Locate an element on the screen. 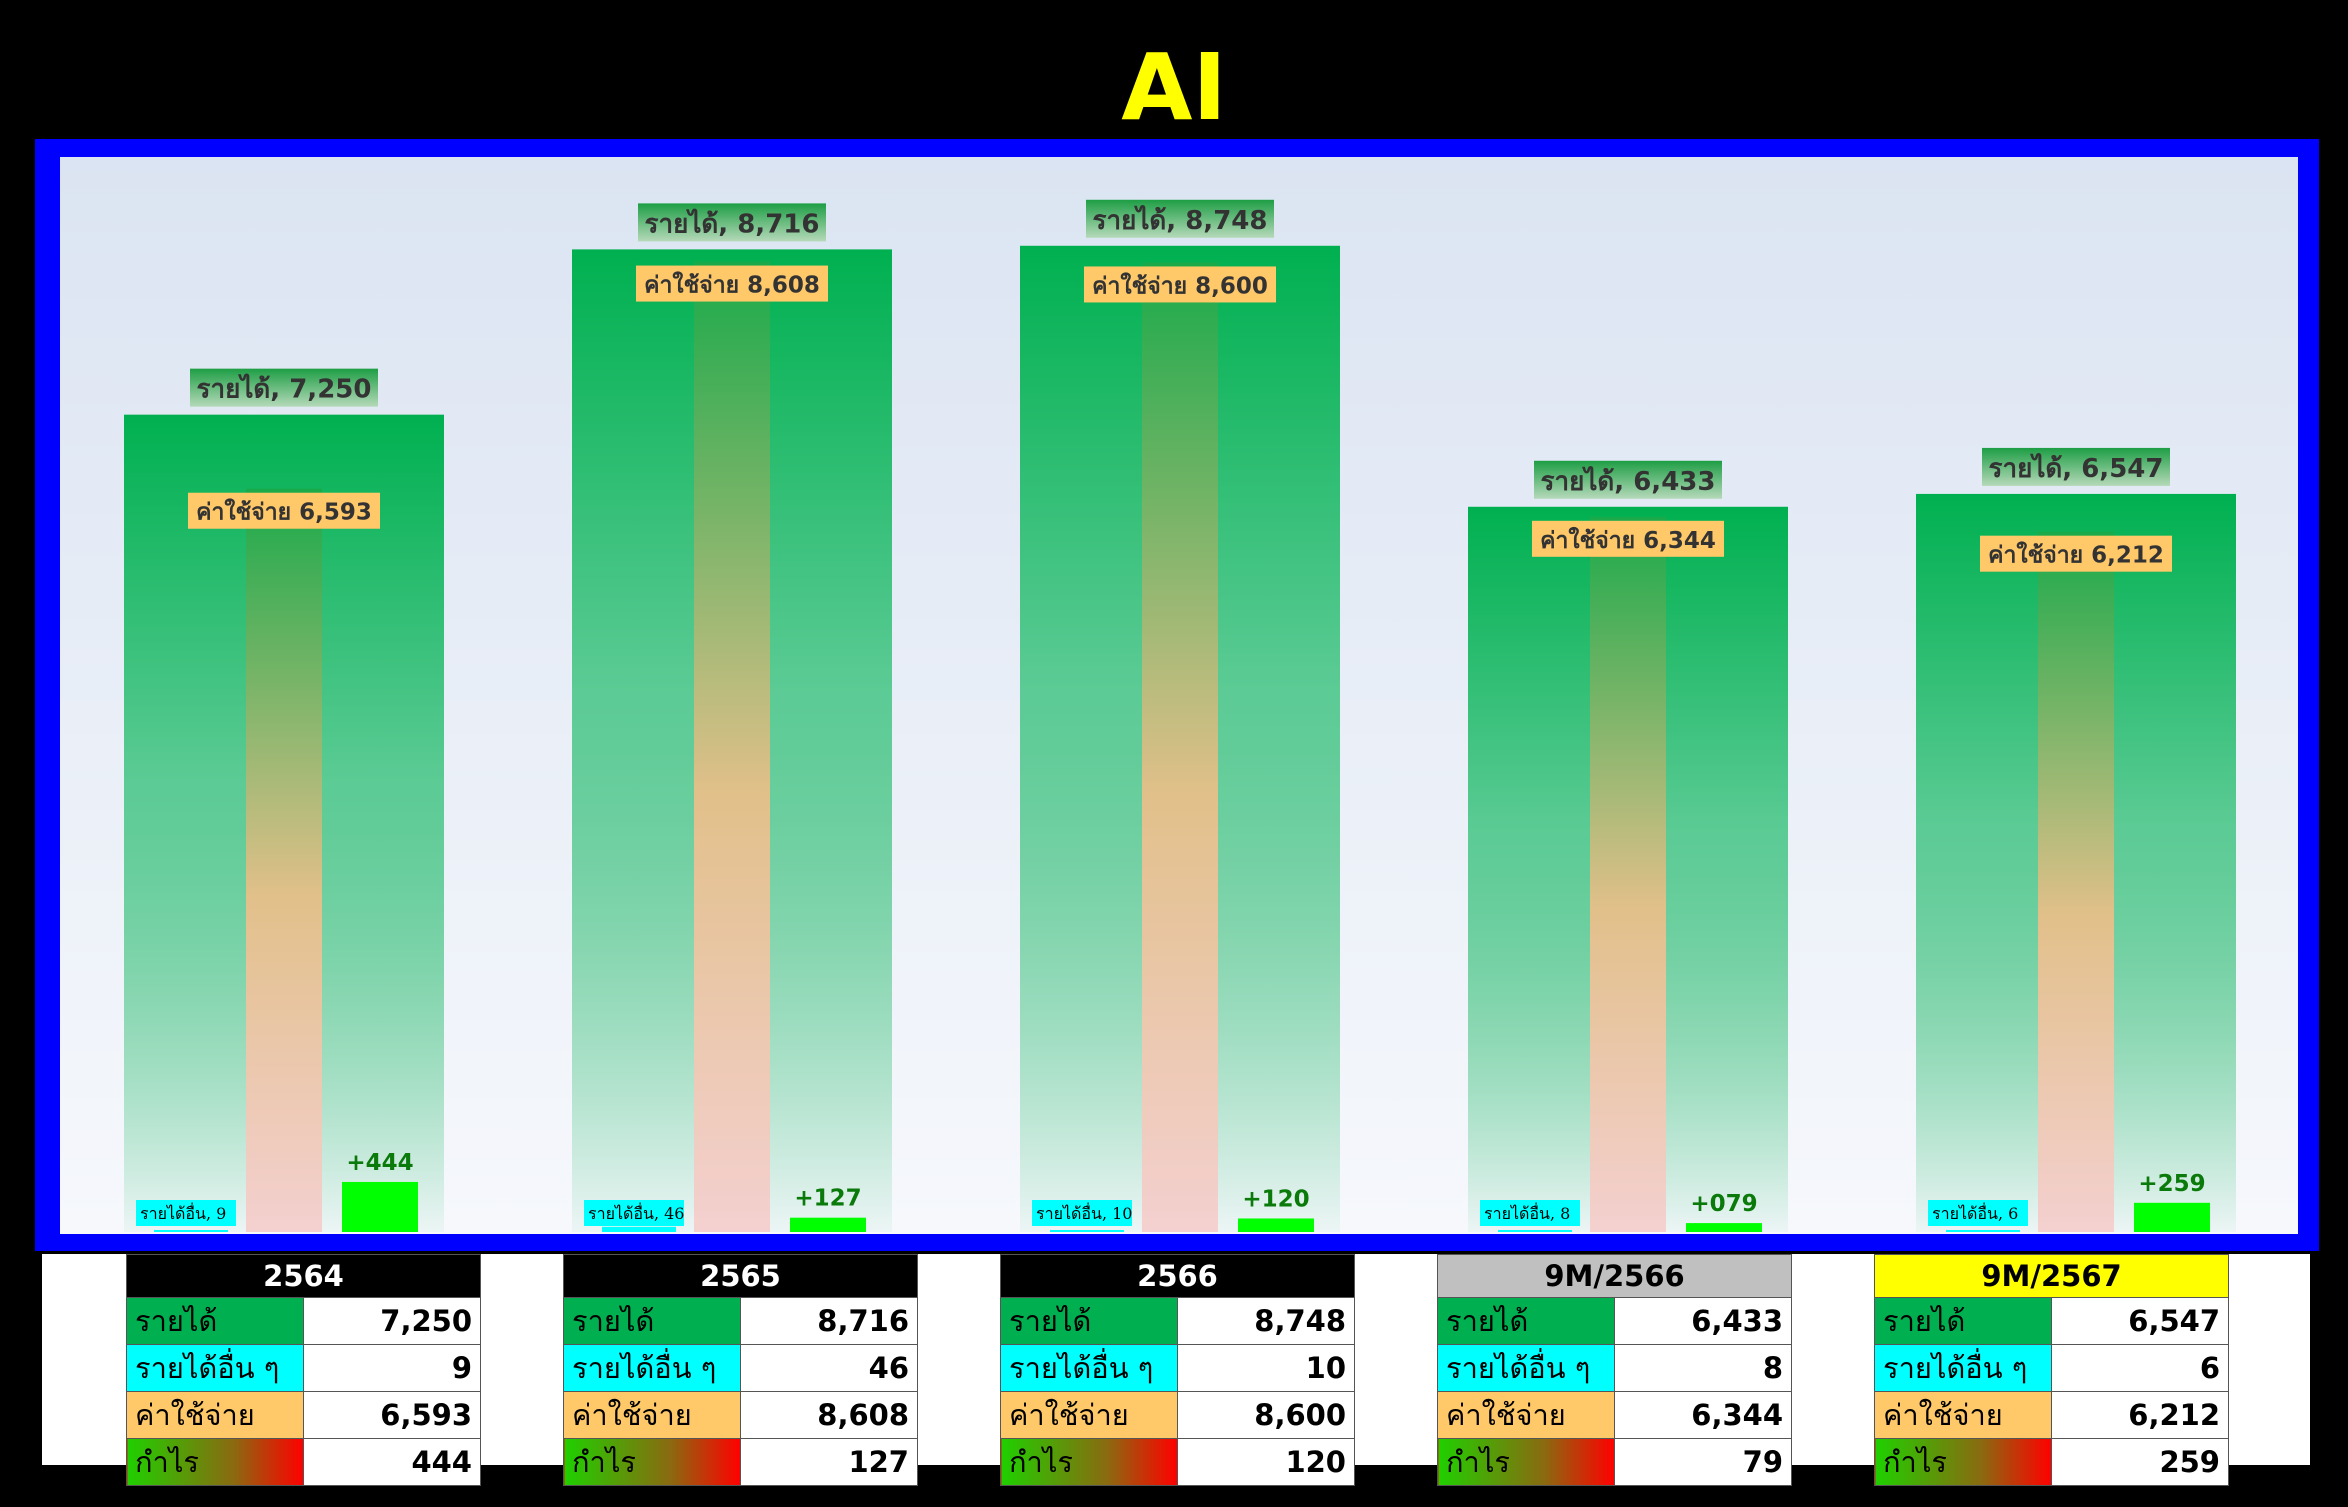 The height and width of the screenshot is (1507, 2348). row-value: 6,547 is located at coordinates (2140, 1321).